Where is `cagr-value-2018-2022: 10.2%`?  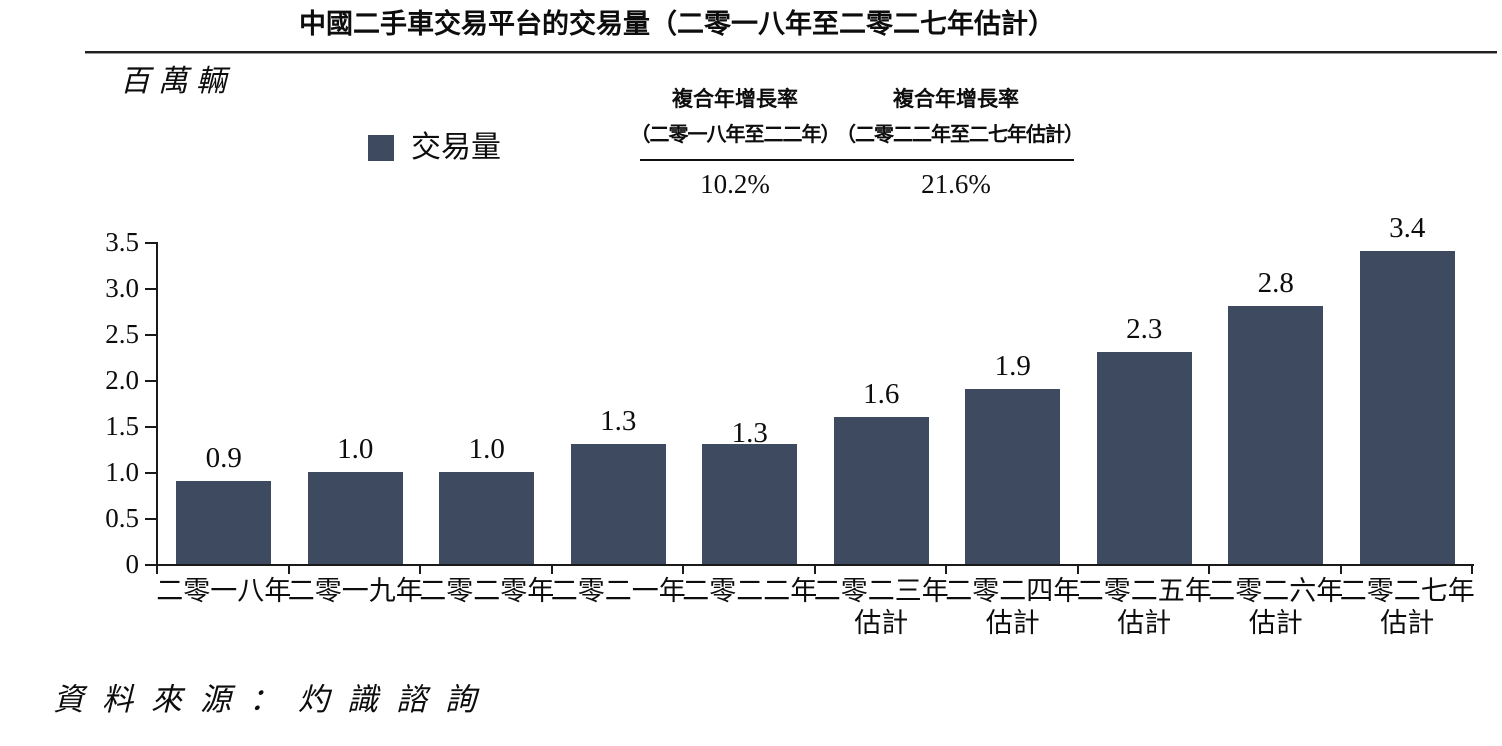 cagr-value-2018-2022: 10.2% is located at coordinates (735, 184).